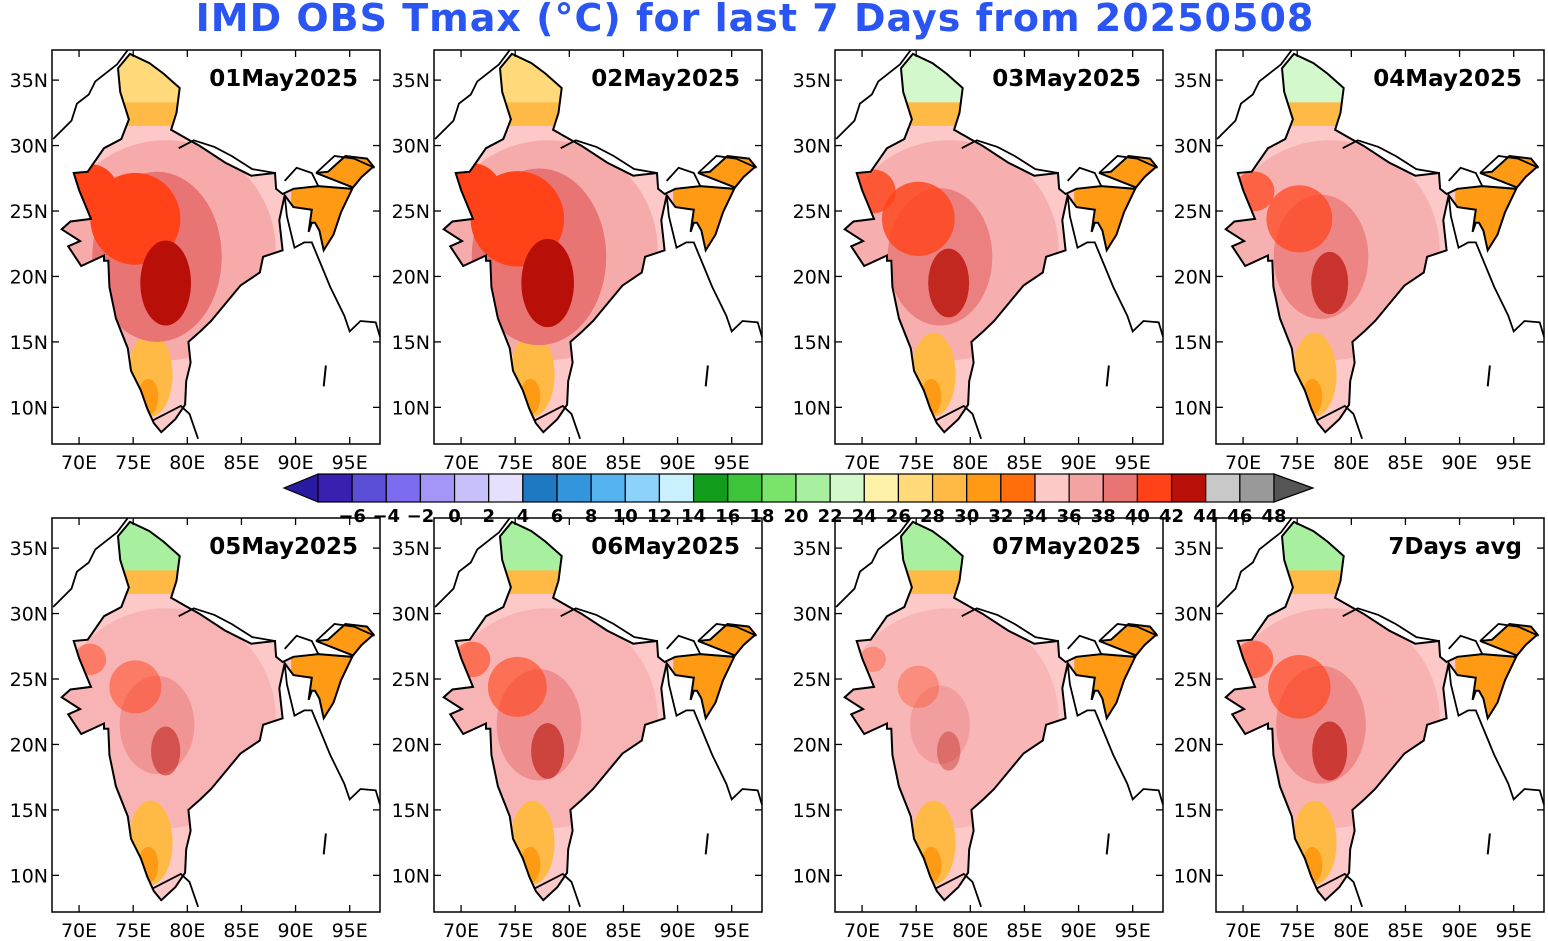 This screenshot has width=1548, height=941. Describe the element at coordinates (966, 516) in the screenshot. I see `colorbar-label: 30` at that location.